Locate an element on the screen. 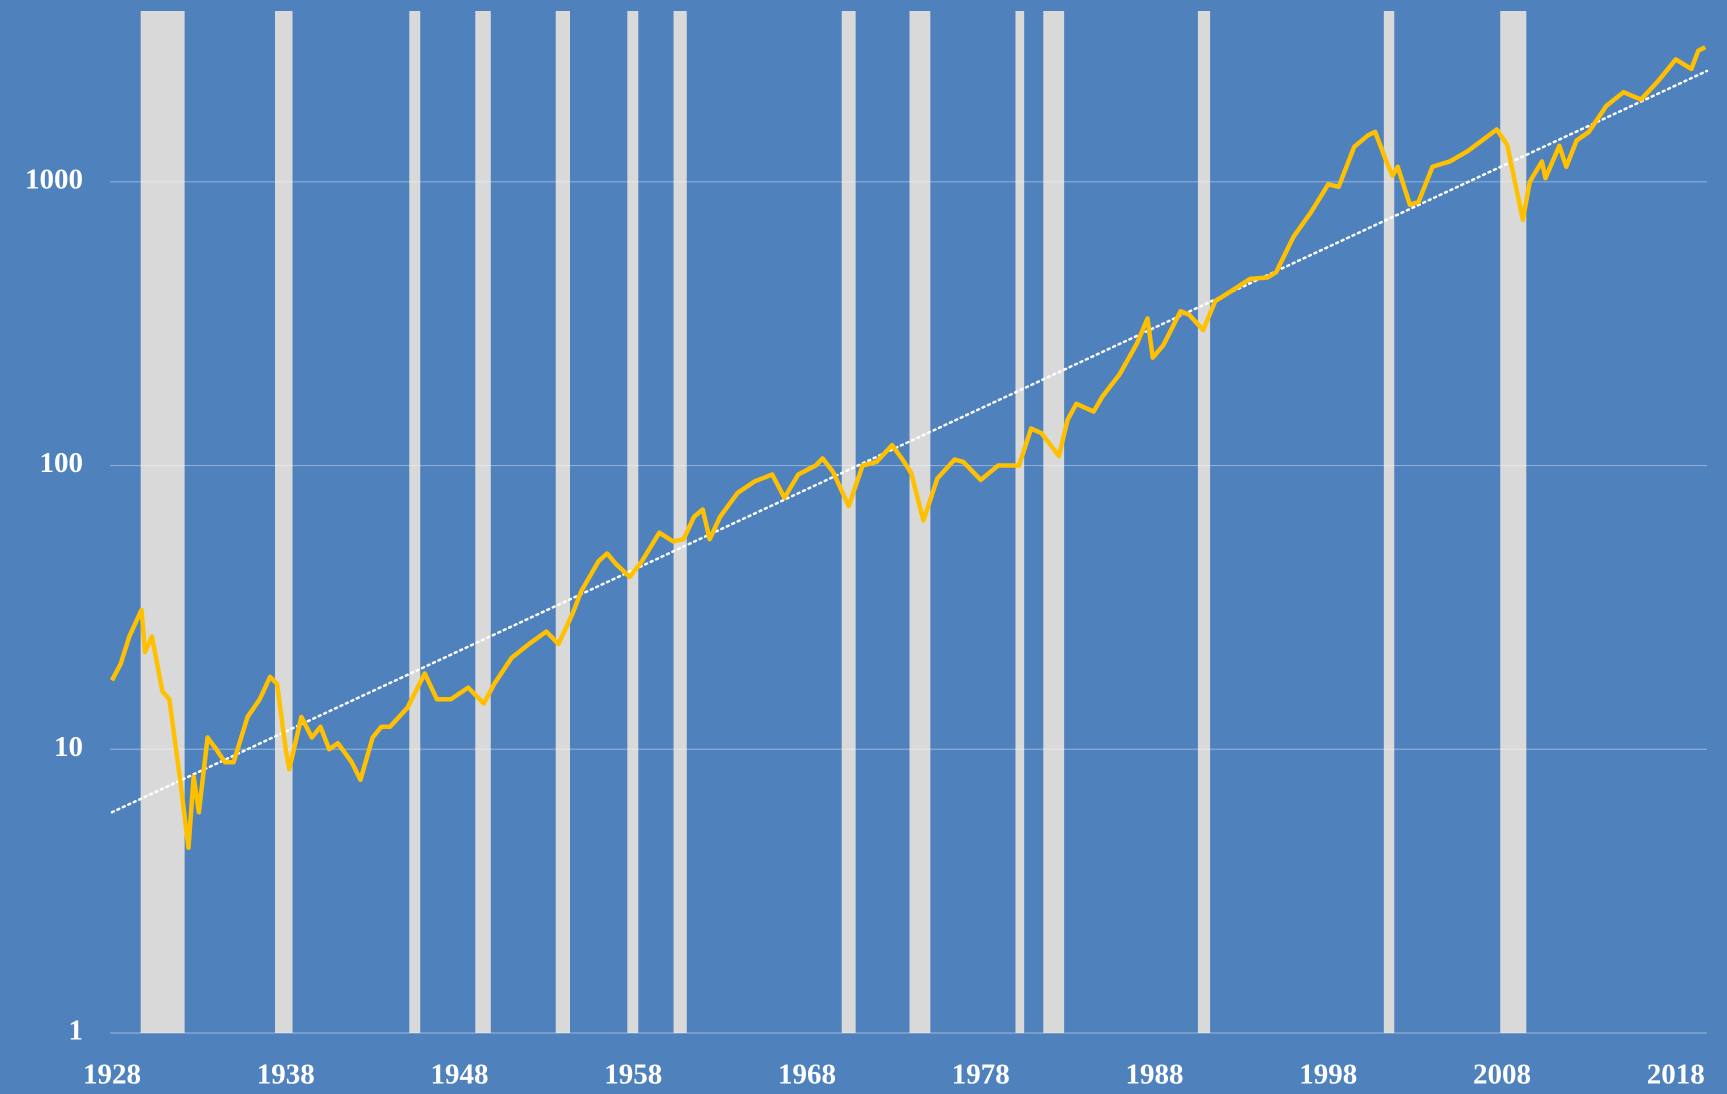  x-tick-label: 2008 is located at coordinates (1502, 1075).